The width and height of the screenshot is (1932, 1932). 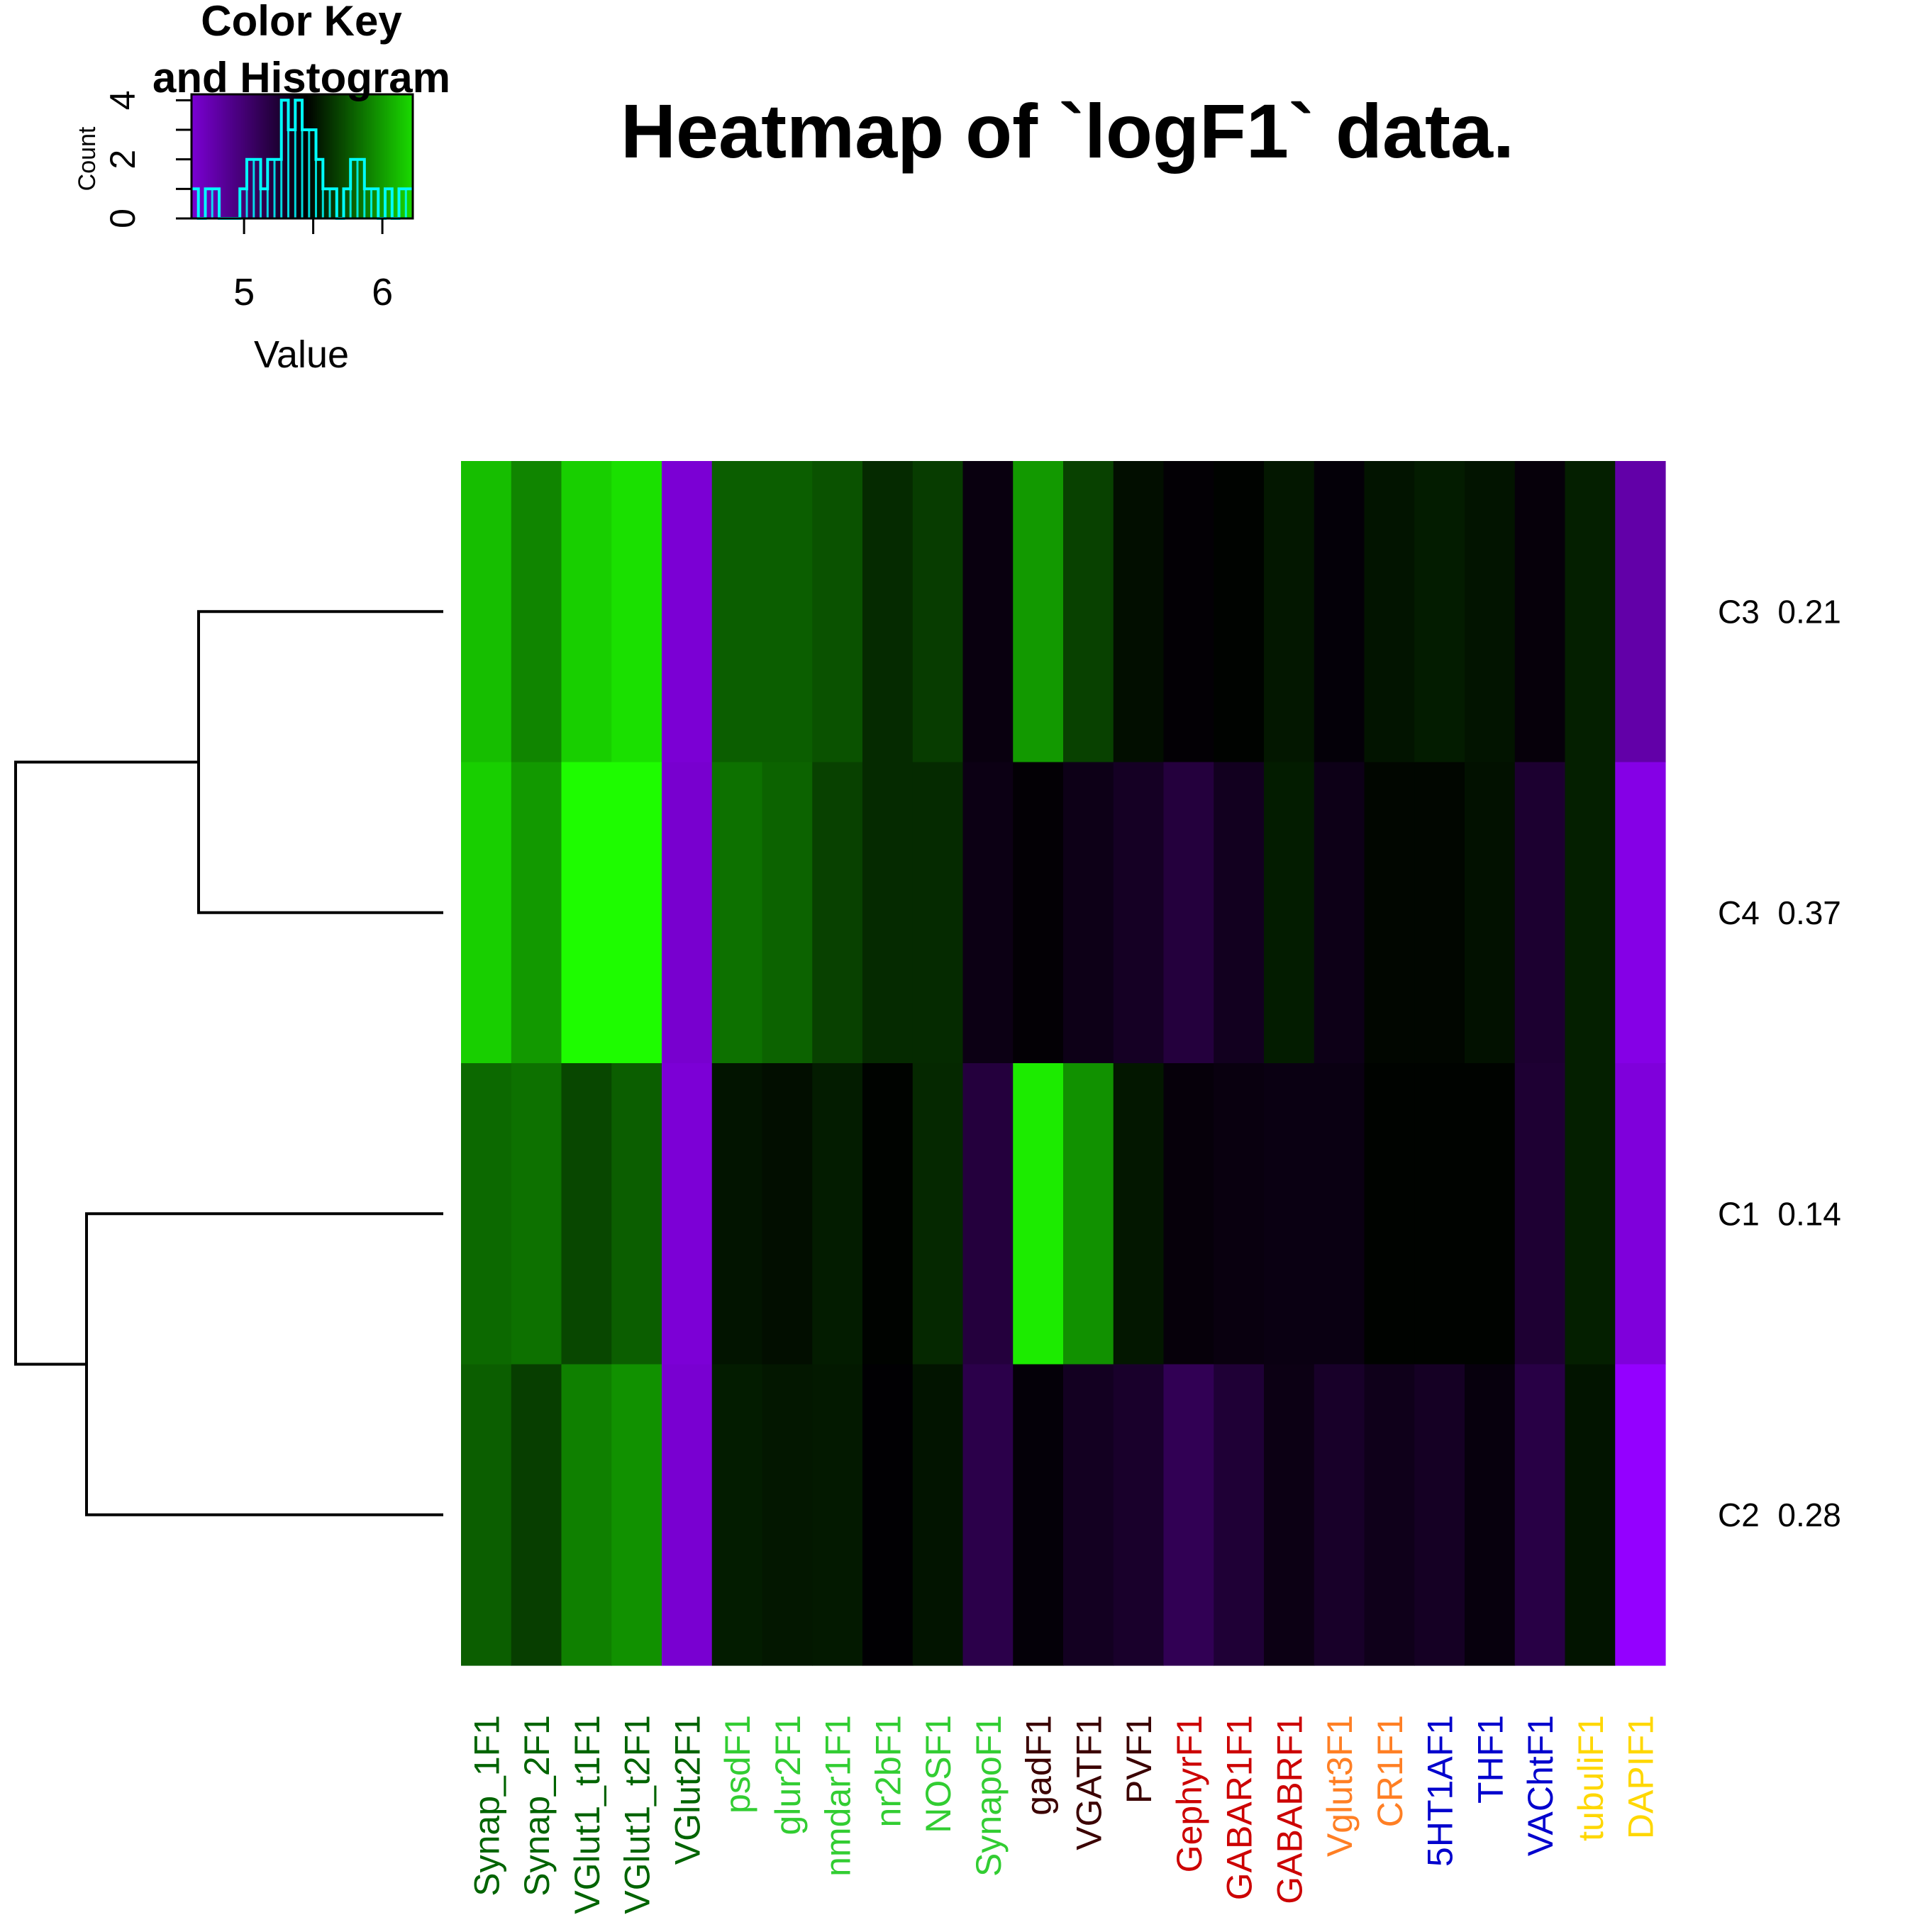 What do you see at coordinates (1591, 1778) in the screenshot?
I see `column-label: tubuliF1` at bounding box center [1591, 1778].